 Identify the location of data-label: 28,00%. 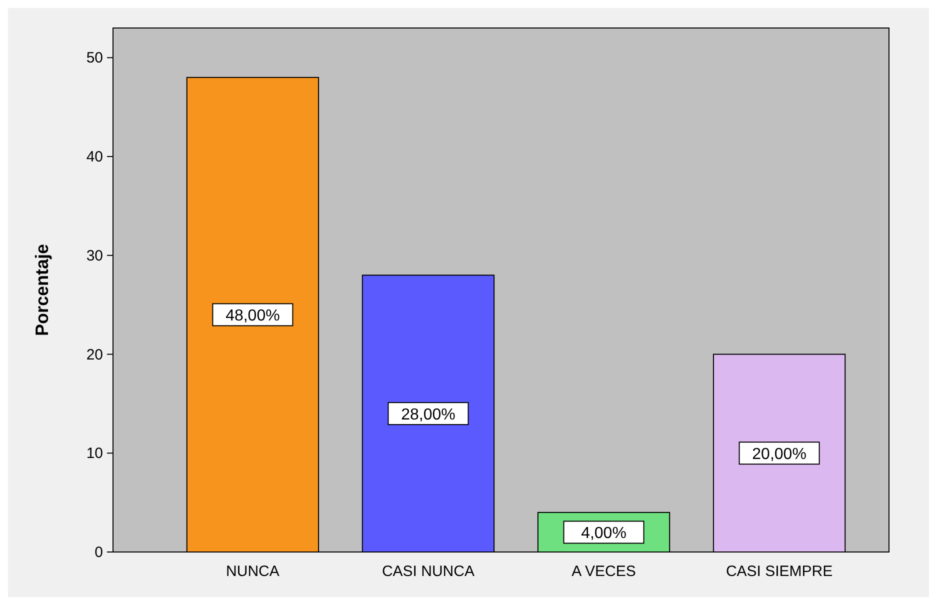
(428, 415).